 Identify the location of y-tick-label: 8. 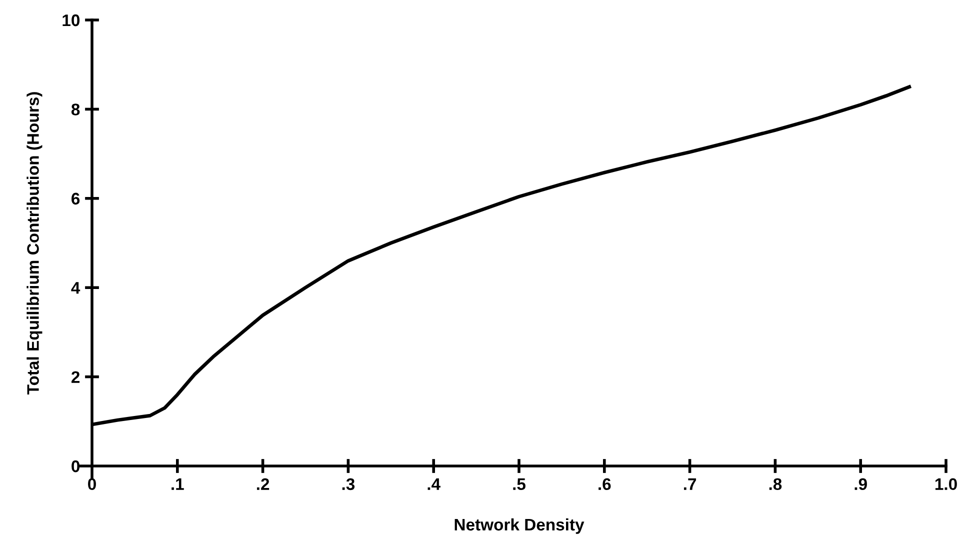
(75, 110).